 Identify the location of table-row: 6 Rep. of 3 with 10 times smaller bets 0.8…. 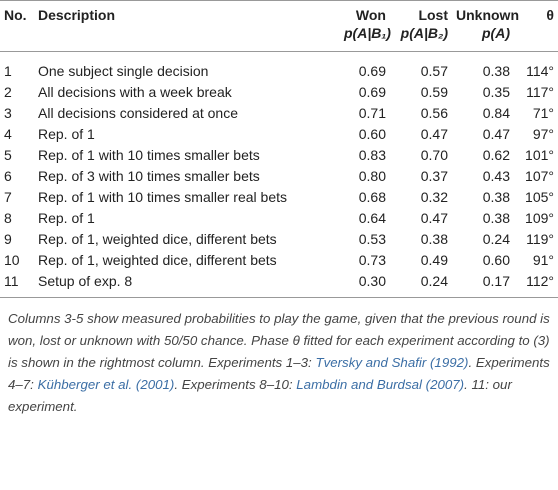
(279, 175).